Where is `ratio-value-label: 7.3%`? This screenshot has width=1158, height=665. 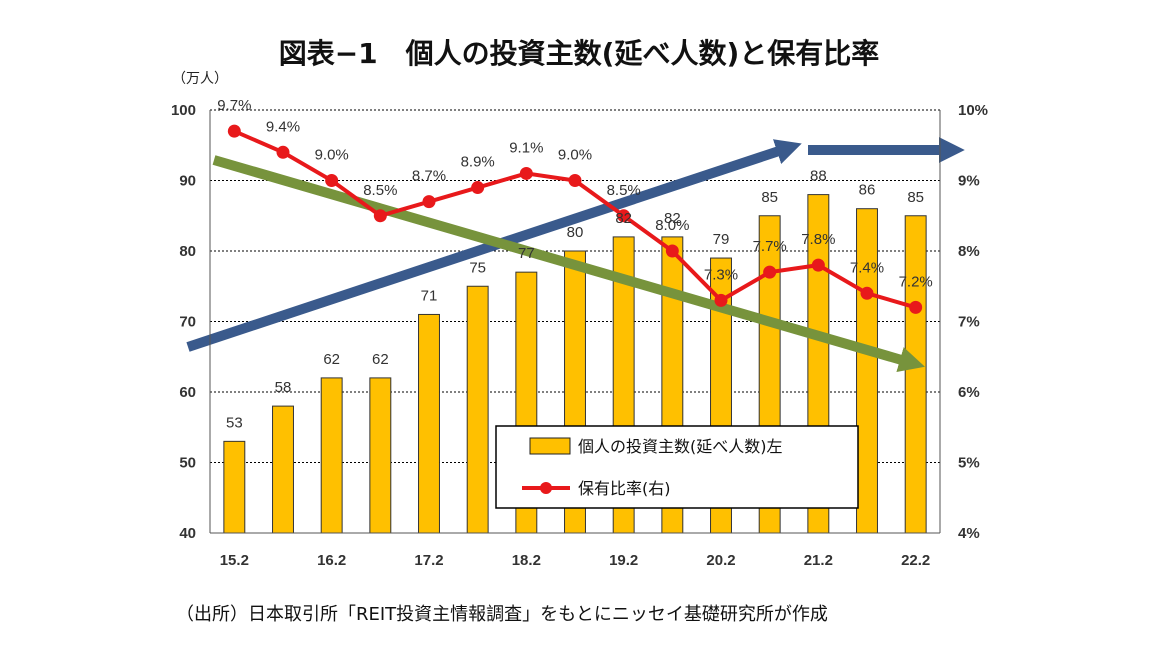 ratio-value-label: 7.3% is located at coordinates (721, 274).